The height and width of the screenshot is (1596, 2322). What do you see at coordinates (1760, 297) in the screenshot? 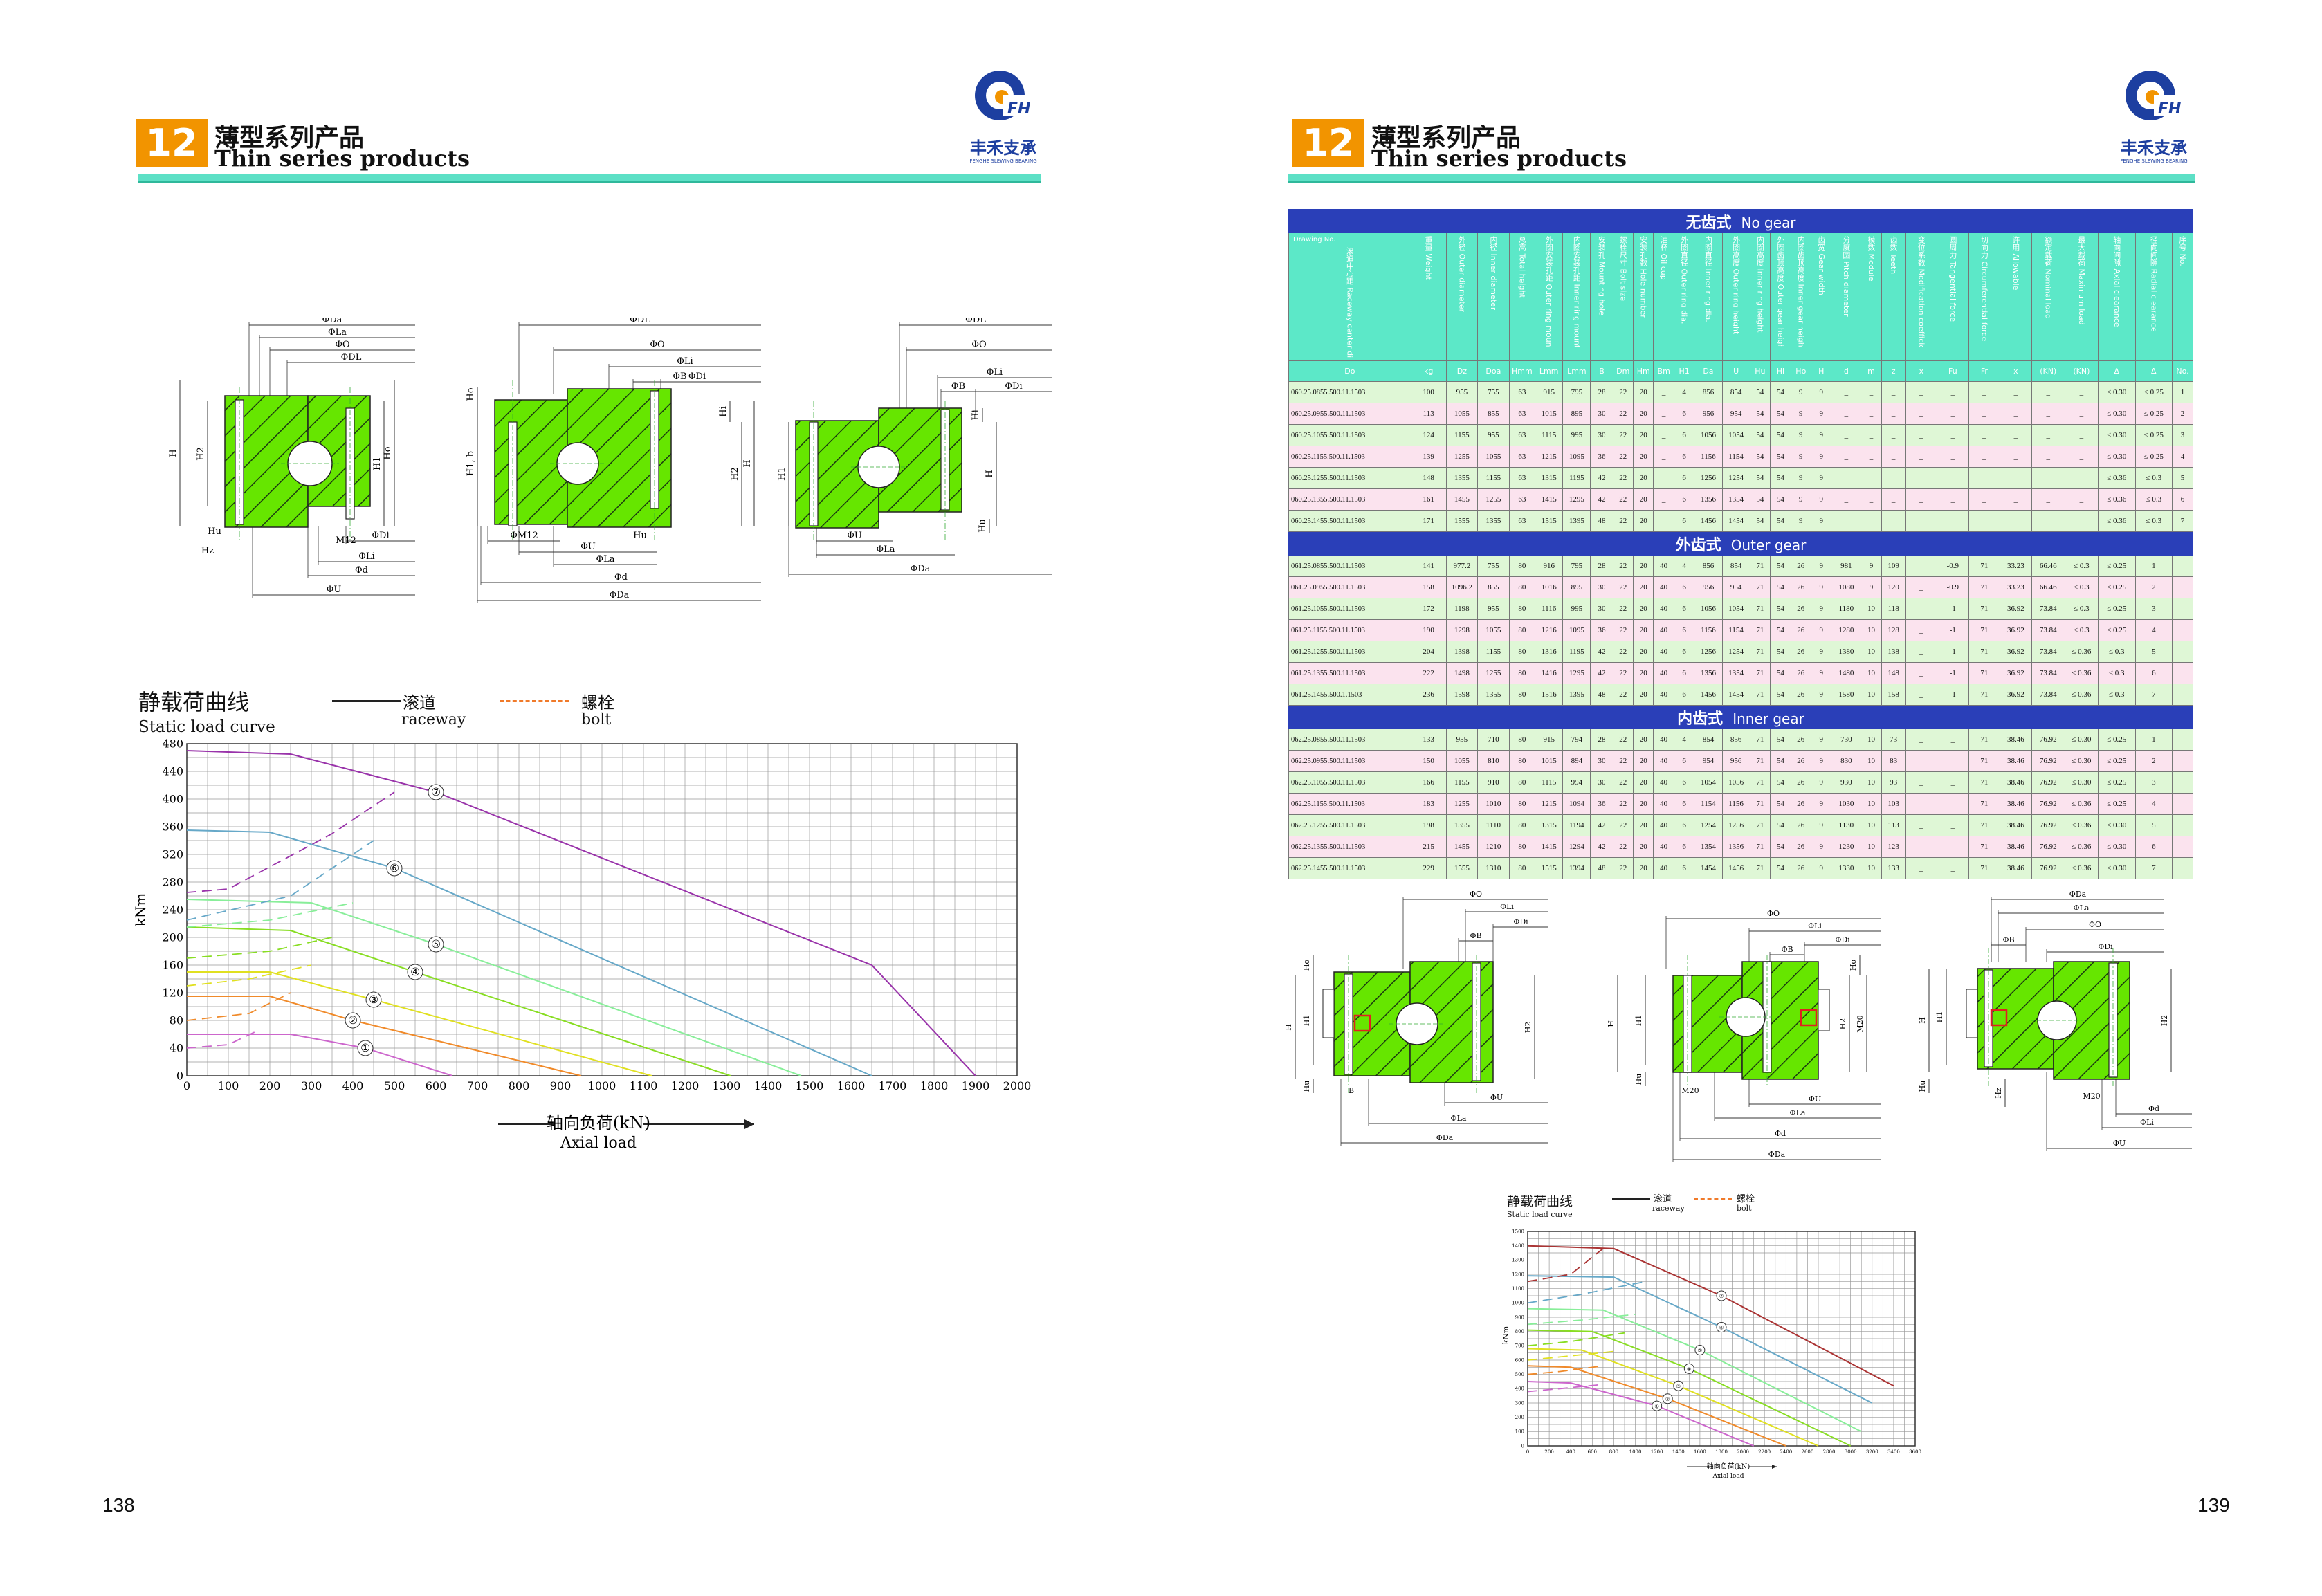
I see `column-header: 内圈高度 Inner ring height` at bounding box center [1760, 297].